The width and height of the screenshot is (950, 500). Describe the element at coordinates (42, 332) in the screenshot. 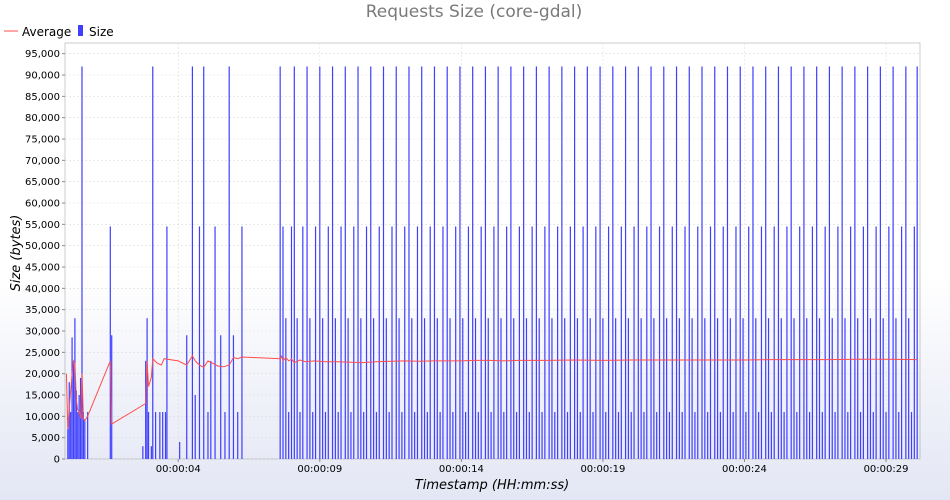

I see `y-tick-label: 30,000` at that location.